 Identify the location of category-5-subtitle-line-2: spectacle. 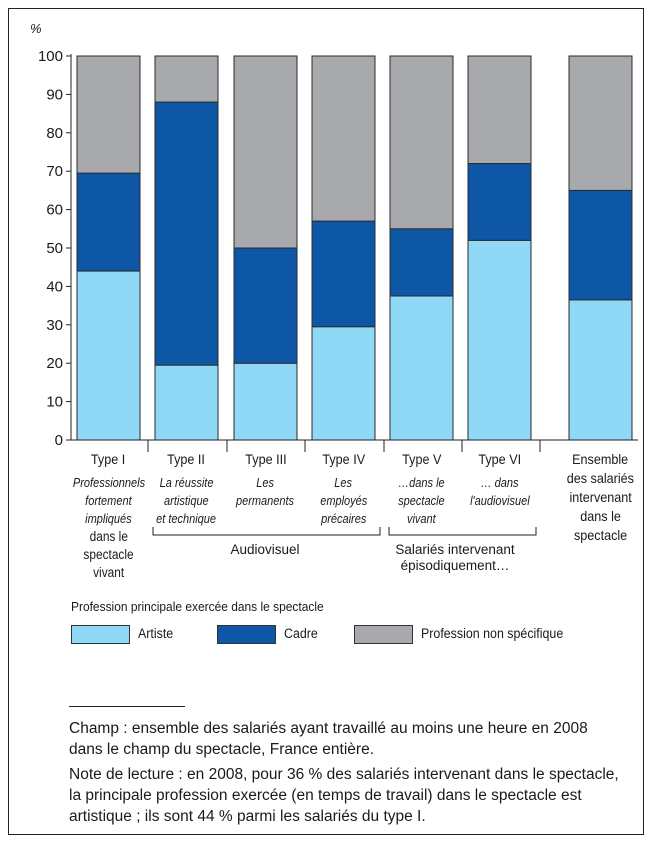
(421, 501).